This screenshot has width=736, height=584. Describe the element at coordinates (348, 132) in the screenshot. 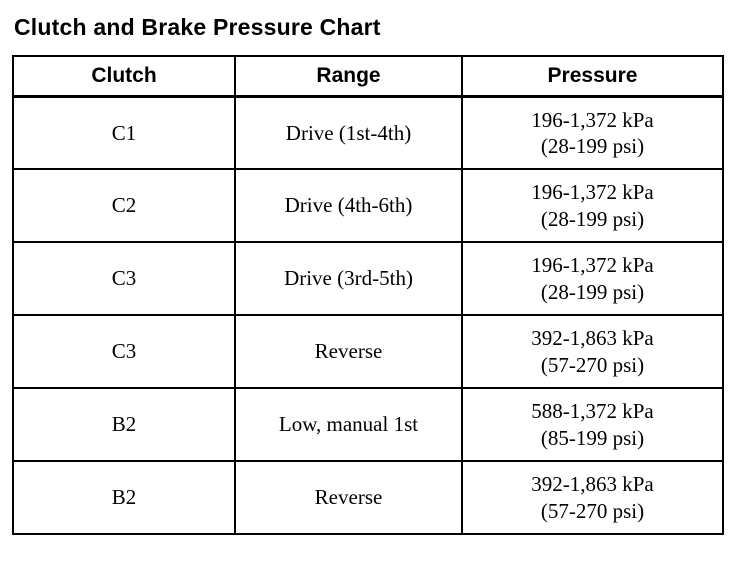

I see `cell-range: Drive (1st-4th)` at that location.